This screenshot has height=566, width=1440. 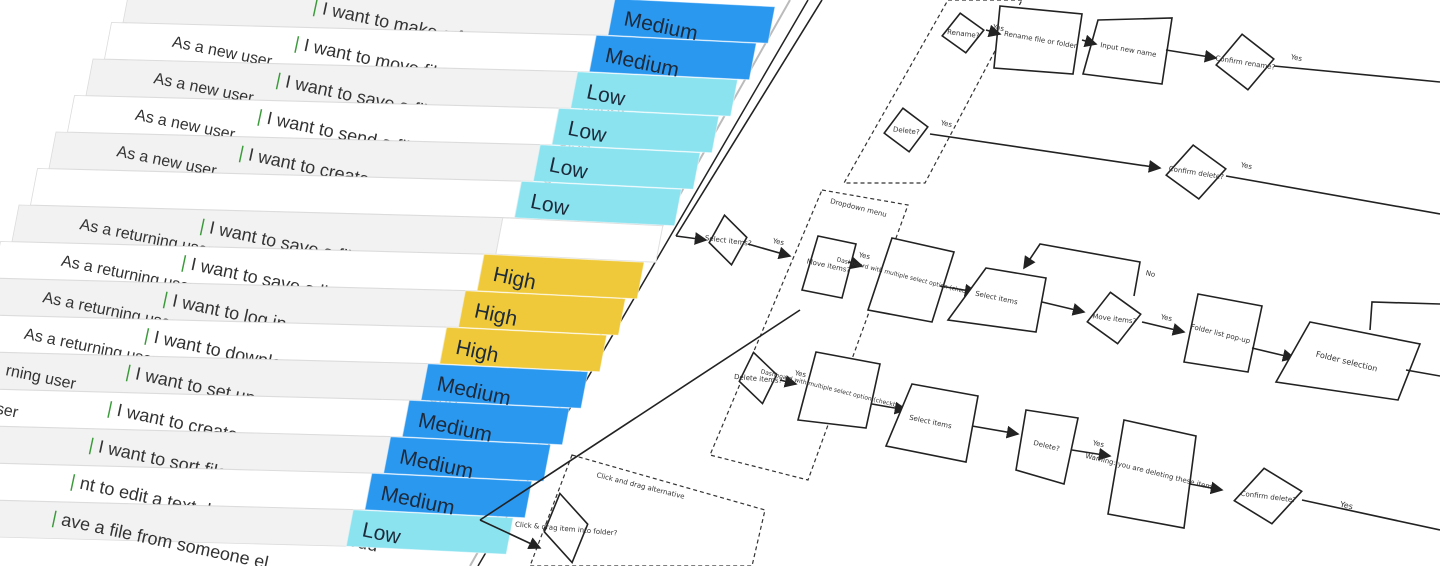 What do you see at coordinates (749, 118) in the screenshot?
I see `connector-main` at bounding box center [749, 118].